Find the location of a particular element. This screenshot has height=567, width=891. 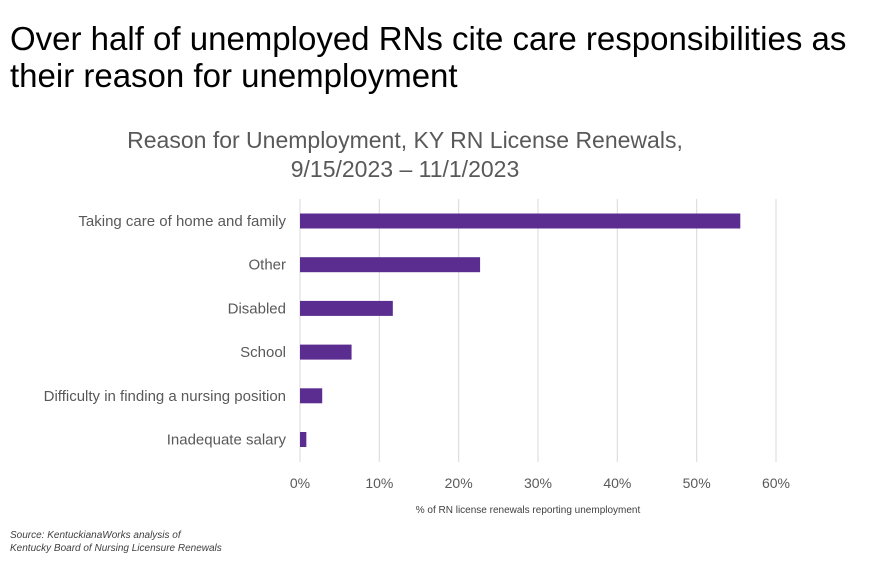

category-label: Taking care of home and family is located at coordinates (182, 221).